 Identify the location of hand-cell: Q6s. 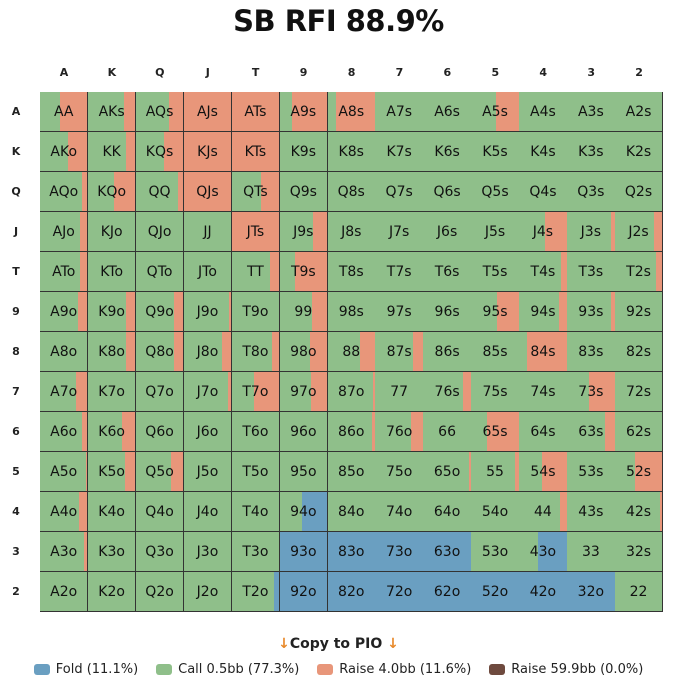
(447, 192).